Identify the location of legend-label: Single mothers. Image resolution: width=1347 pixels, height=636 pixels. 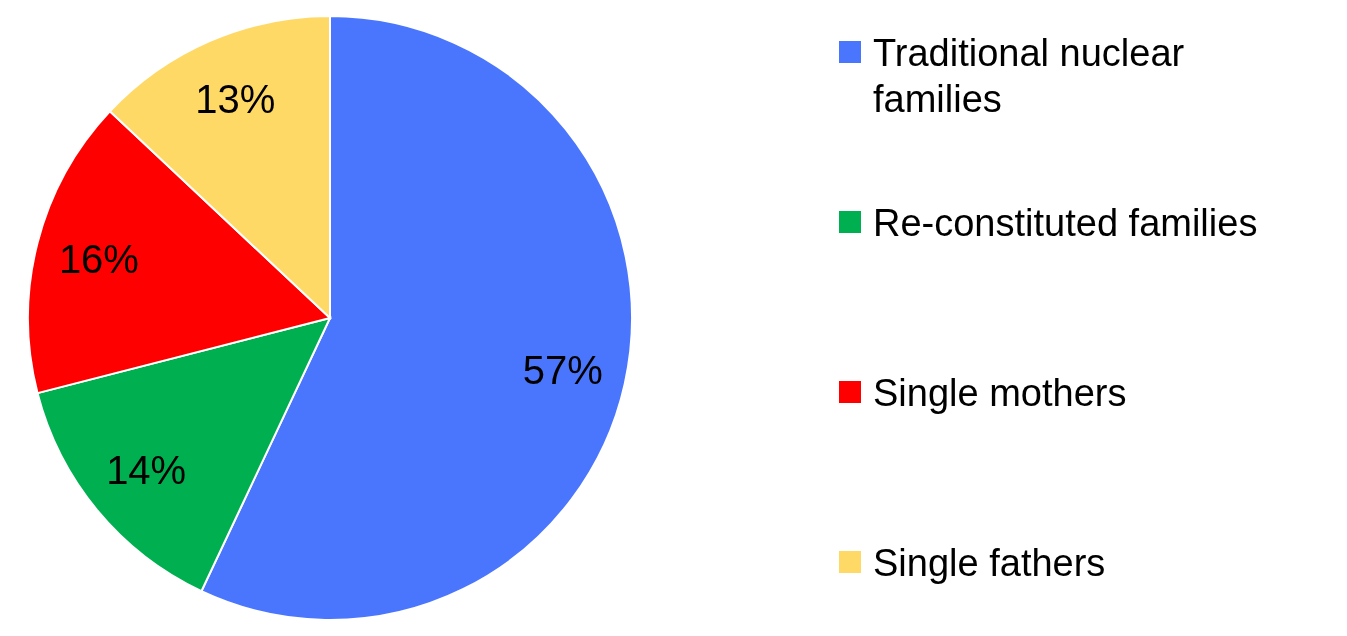
(1000, 393).